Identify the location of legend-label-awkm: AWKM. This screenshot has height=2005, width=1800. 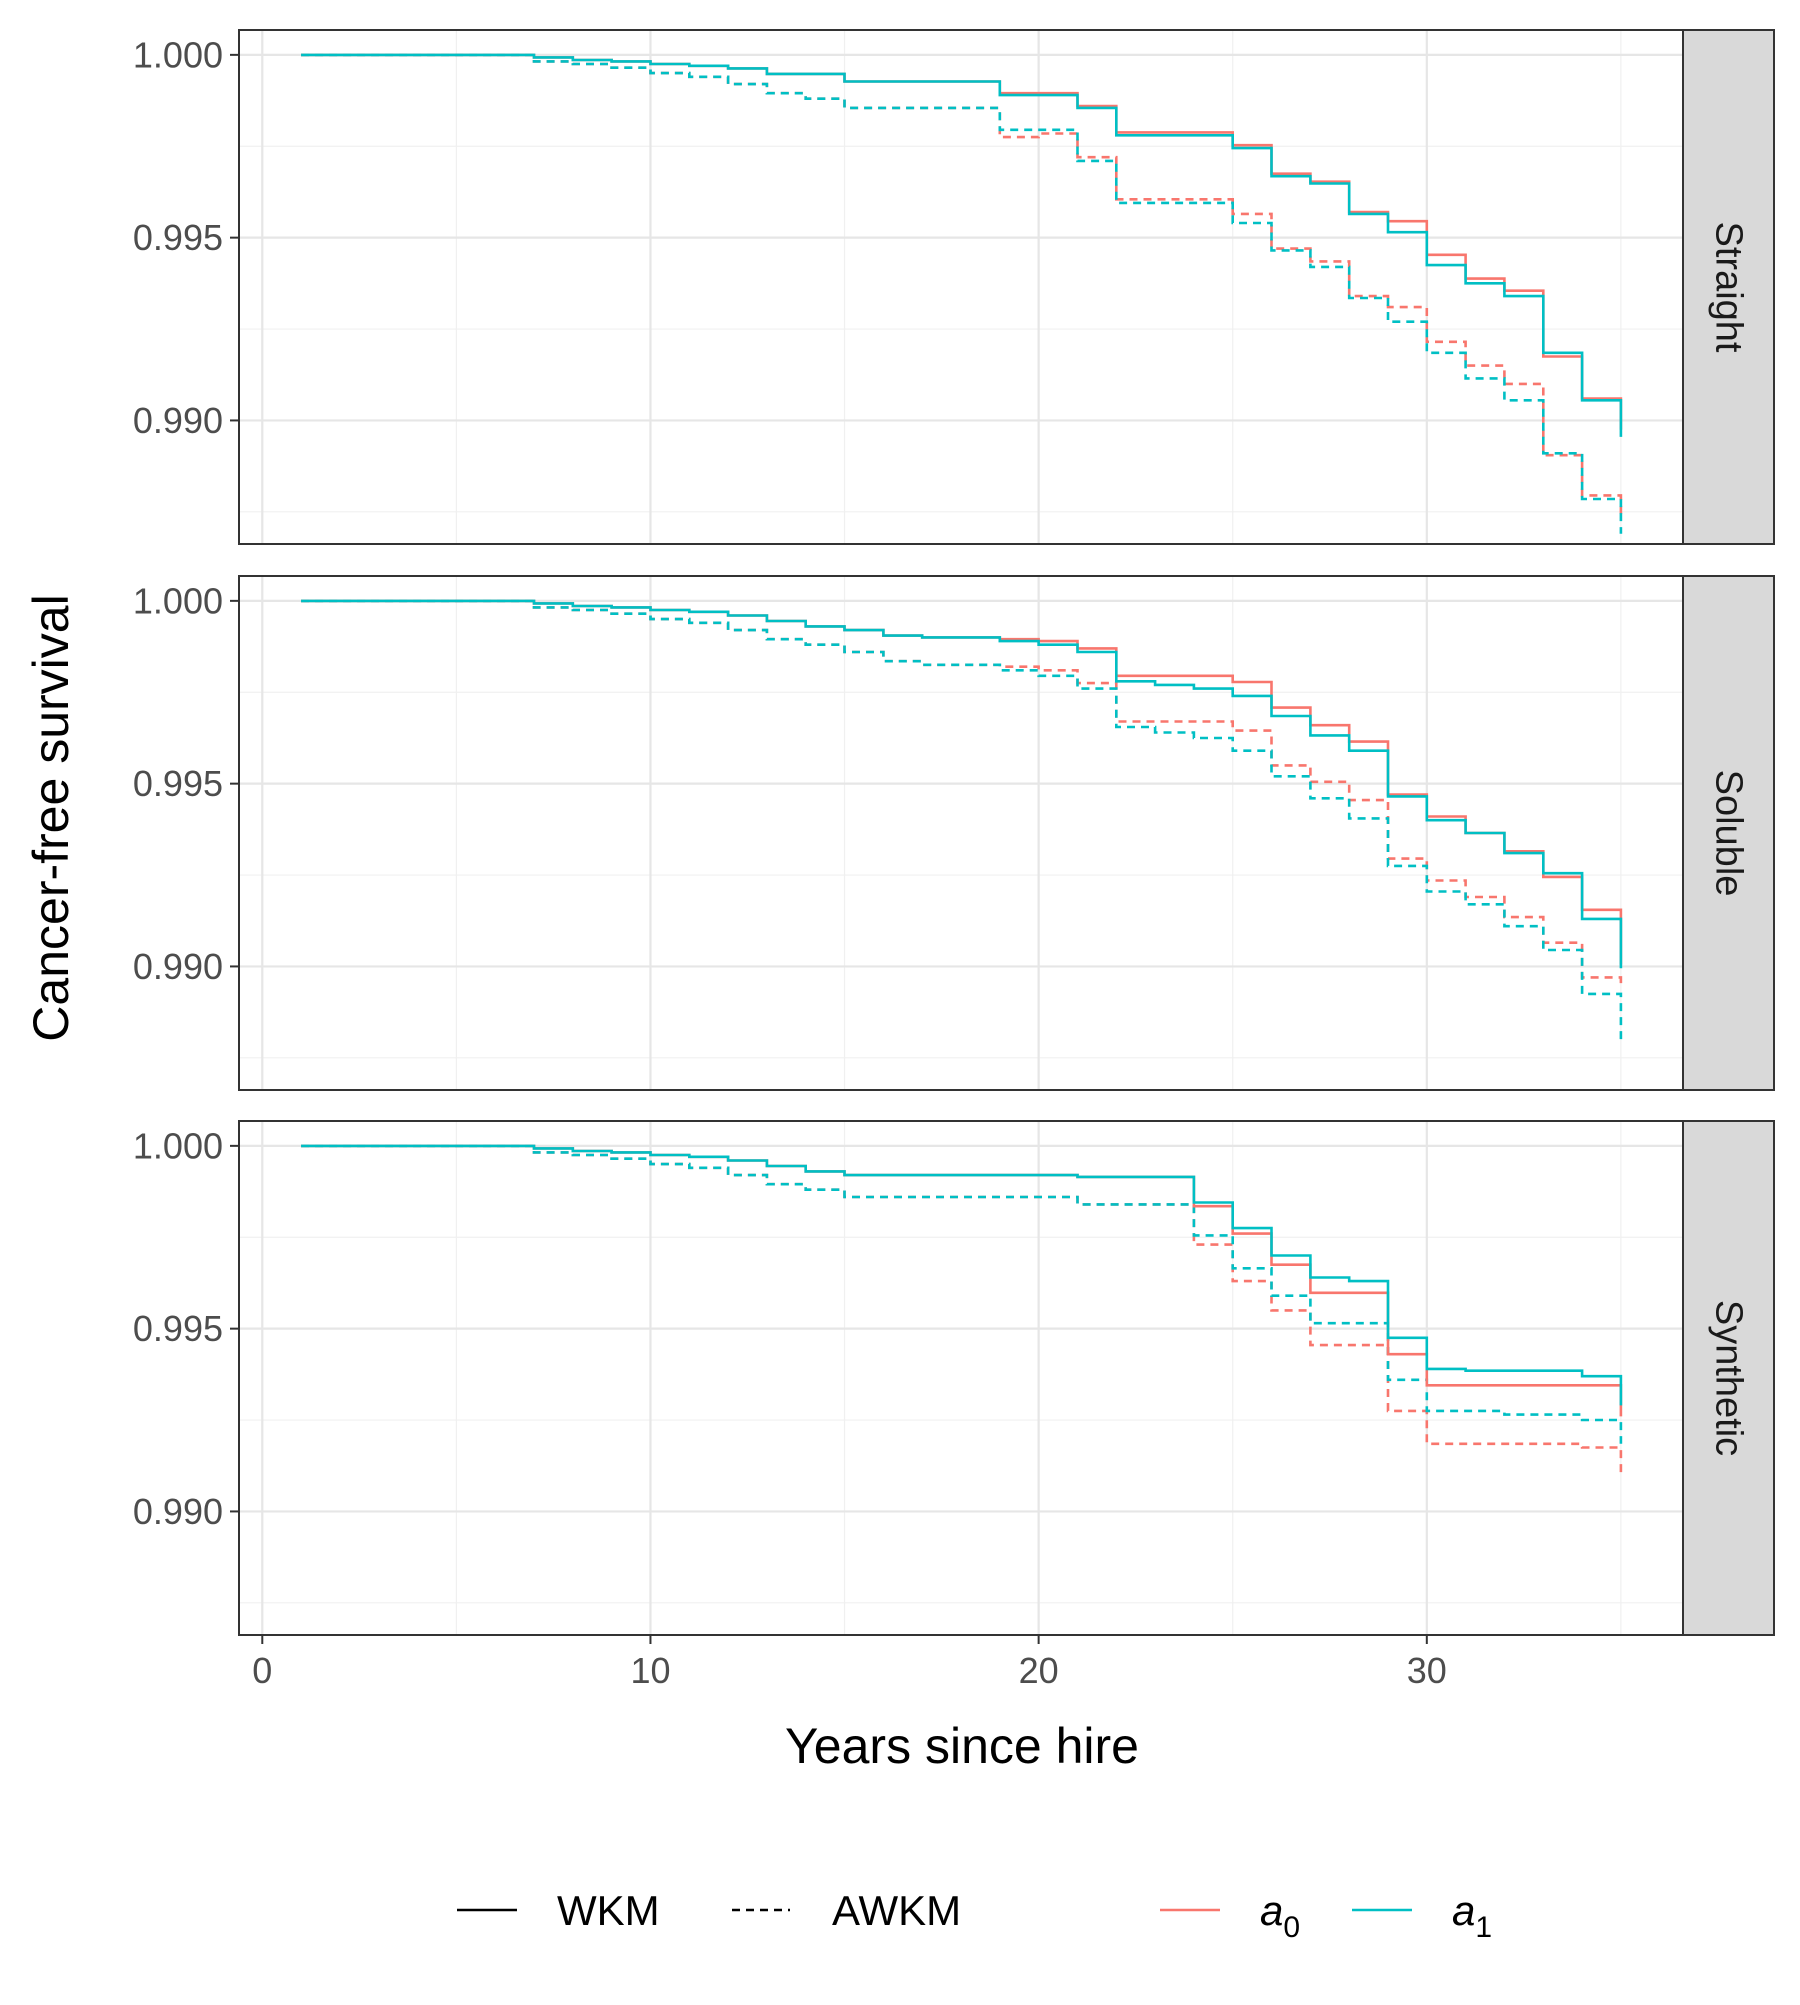
(896, 1910).